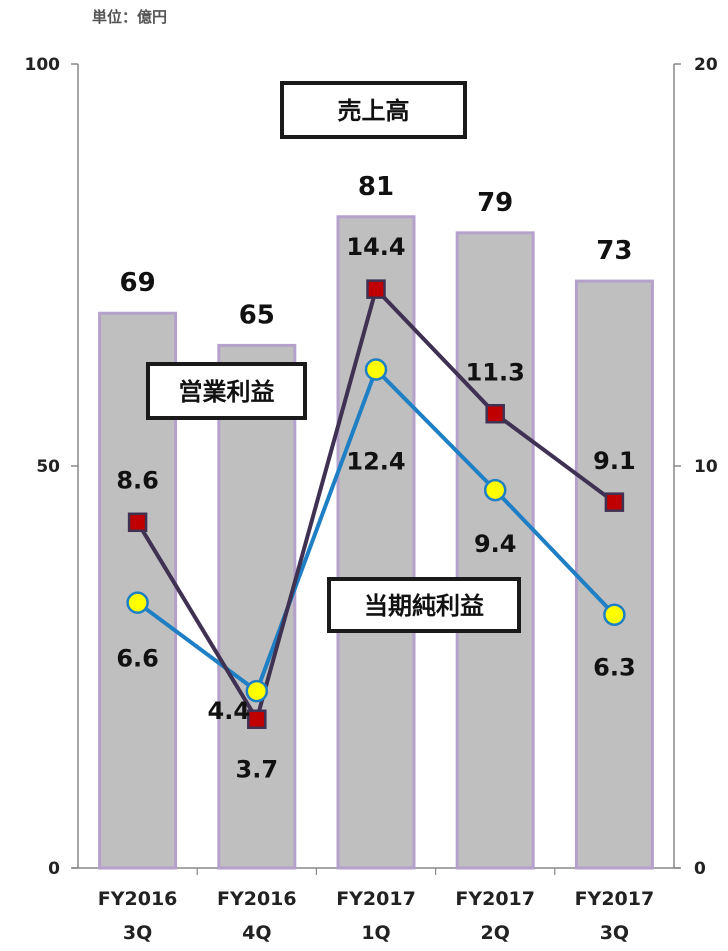 The image size is (728, 951). What do you see at coordinates (375, 247) in the screenshot?
I see `operating-profit-label: 14.4` at bounding box center [375, 247].